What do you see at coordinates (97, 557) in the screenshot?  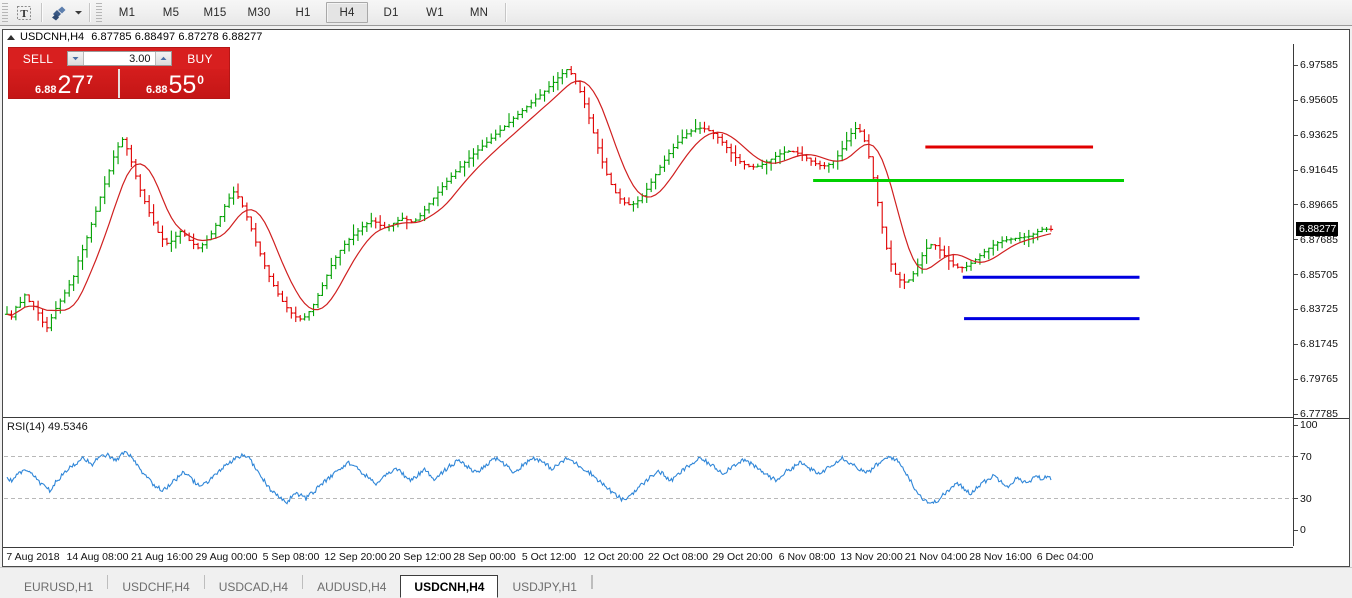 I see `time-tick-label: 14 Aug 08:00` at bounding box center [97, 557].